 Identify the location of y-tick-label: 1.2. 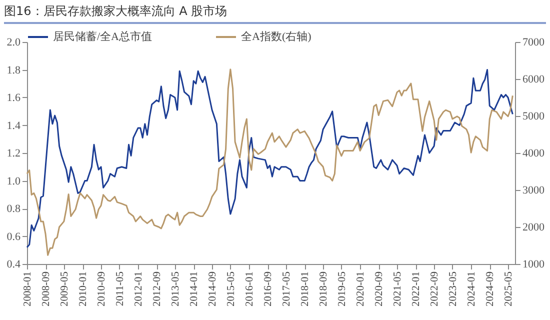
(13, 154).